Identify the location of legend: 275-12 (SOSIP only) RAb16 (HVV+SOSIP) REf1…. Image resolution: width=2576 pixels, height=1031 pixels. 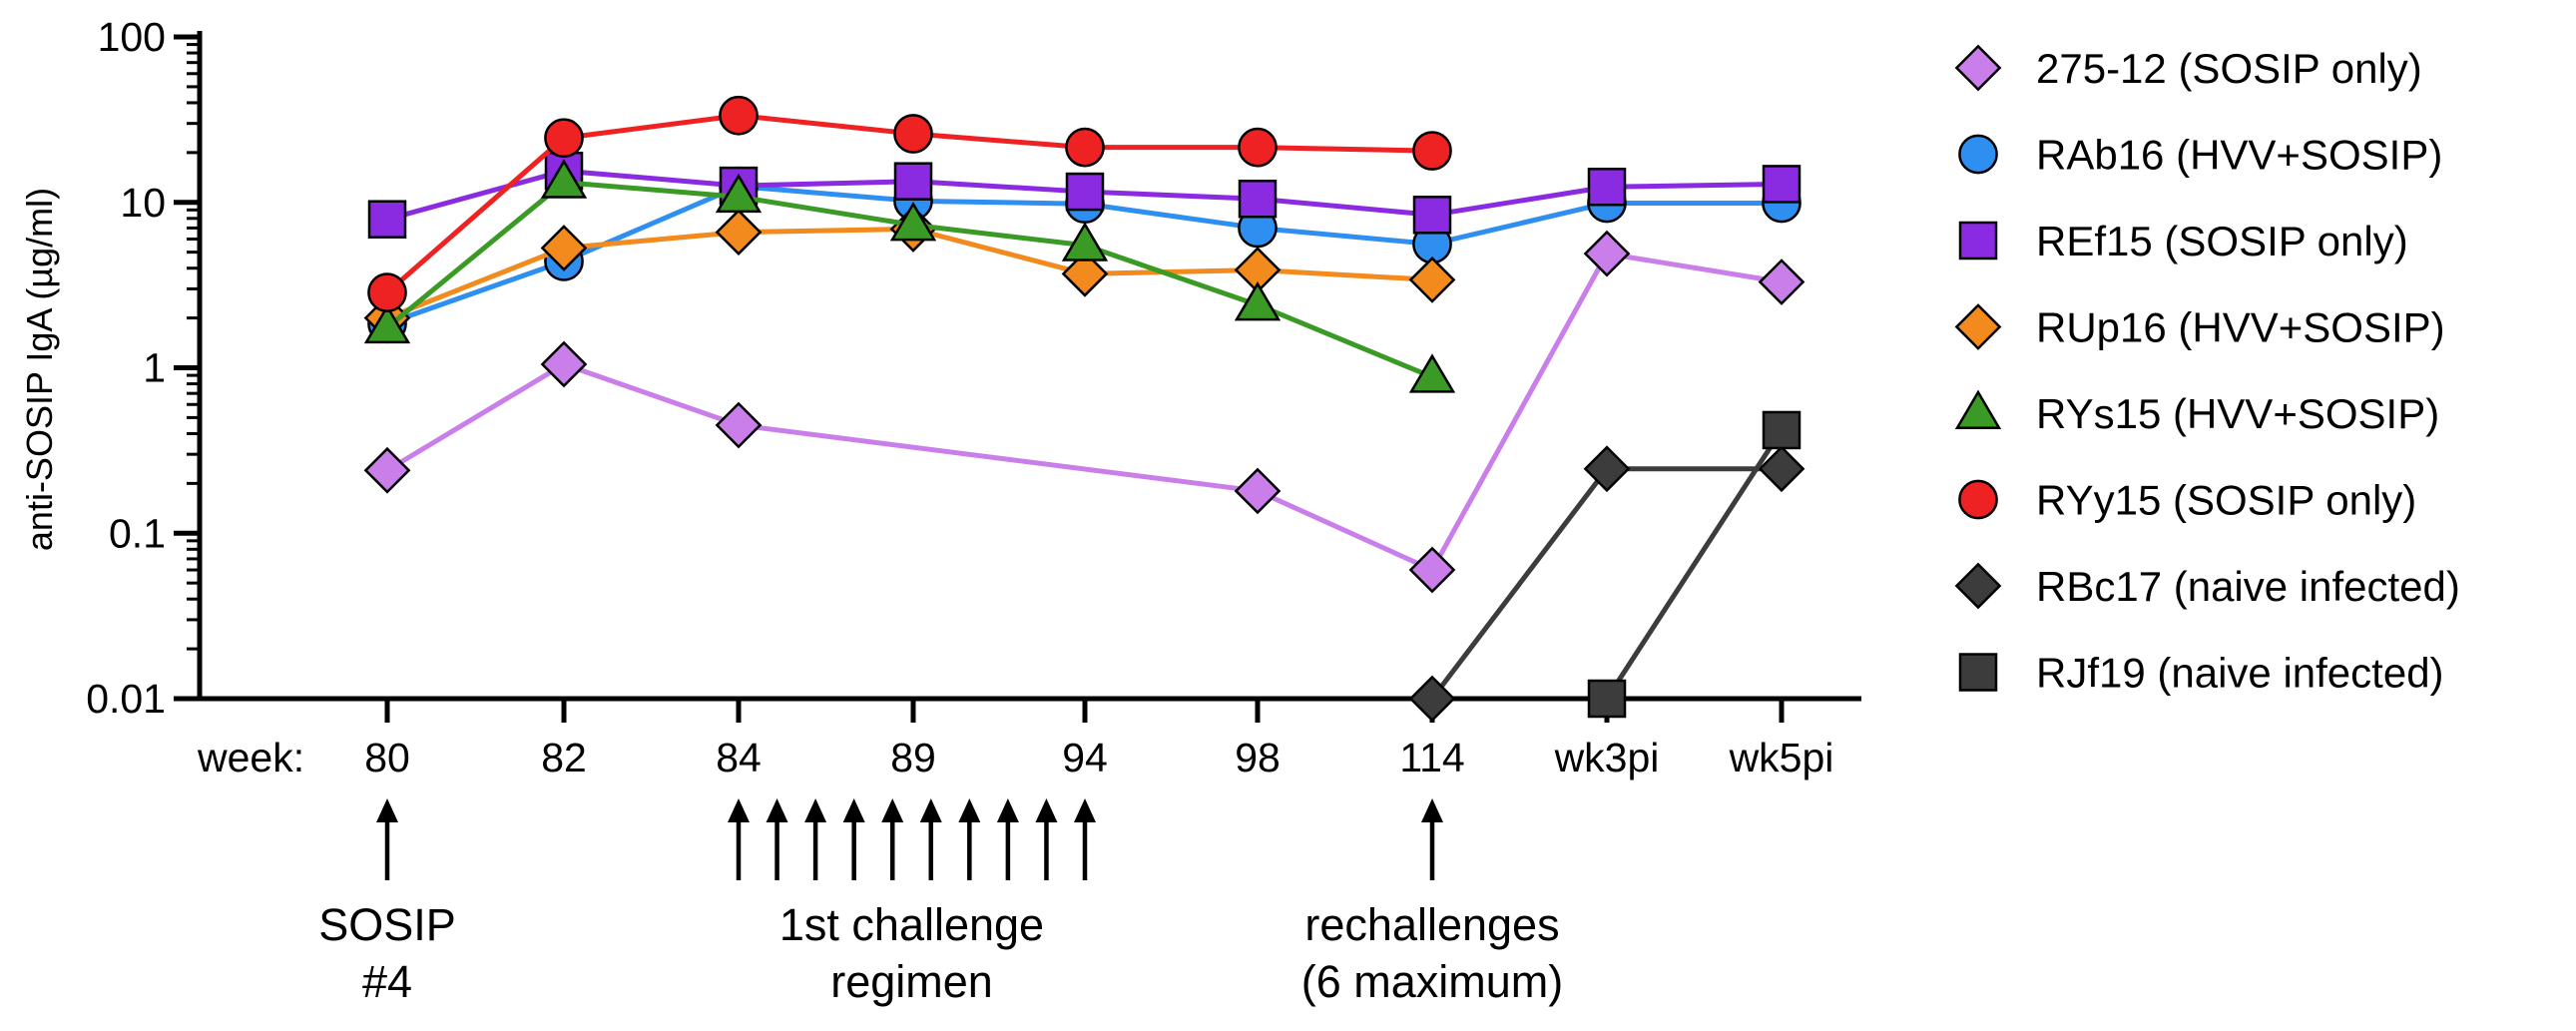
(2207, 371).